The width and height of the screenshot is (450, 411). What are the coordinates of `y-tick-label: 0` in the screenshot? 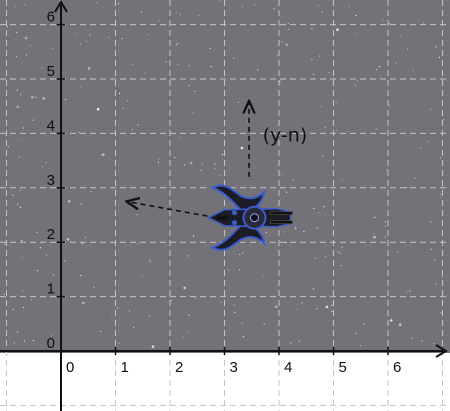 It's located at (51, 343).